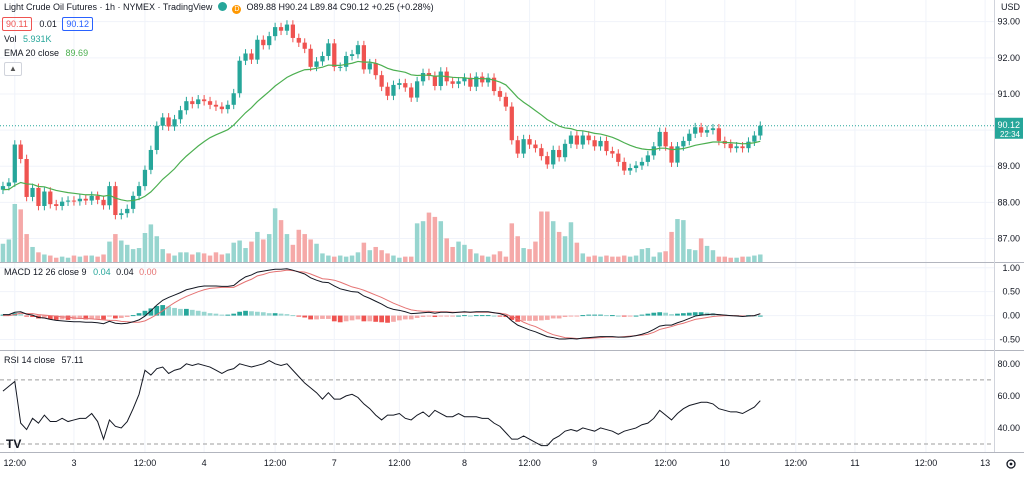 The width and height of the screenshot is (1024, 477). I want to click on volume-legend: Vol 5.931K, so click(28, 39).